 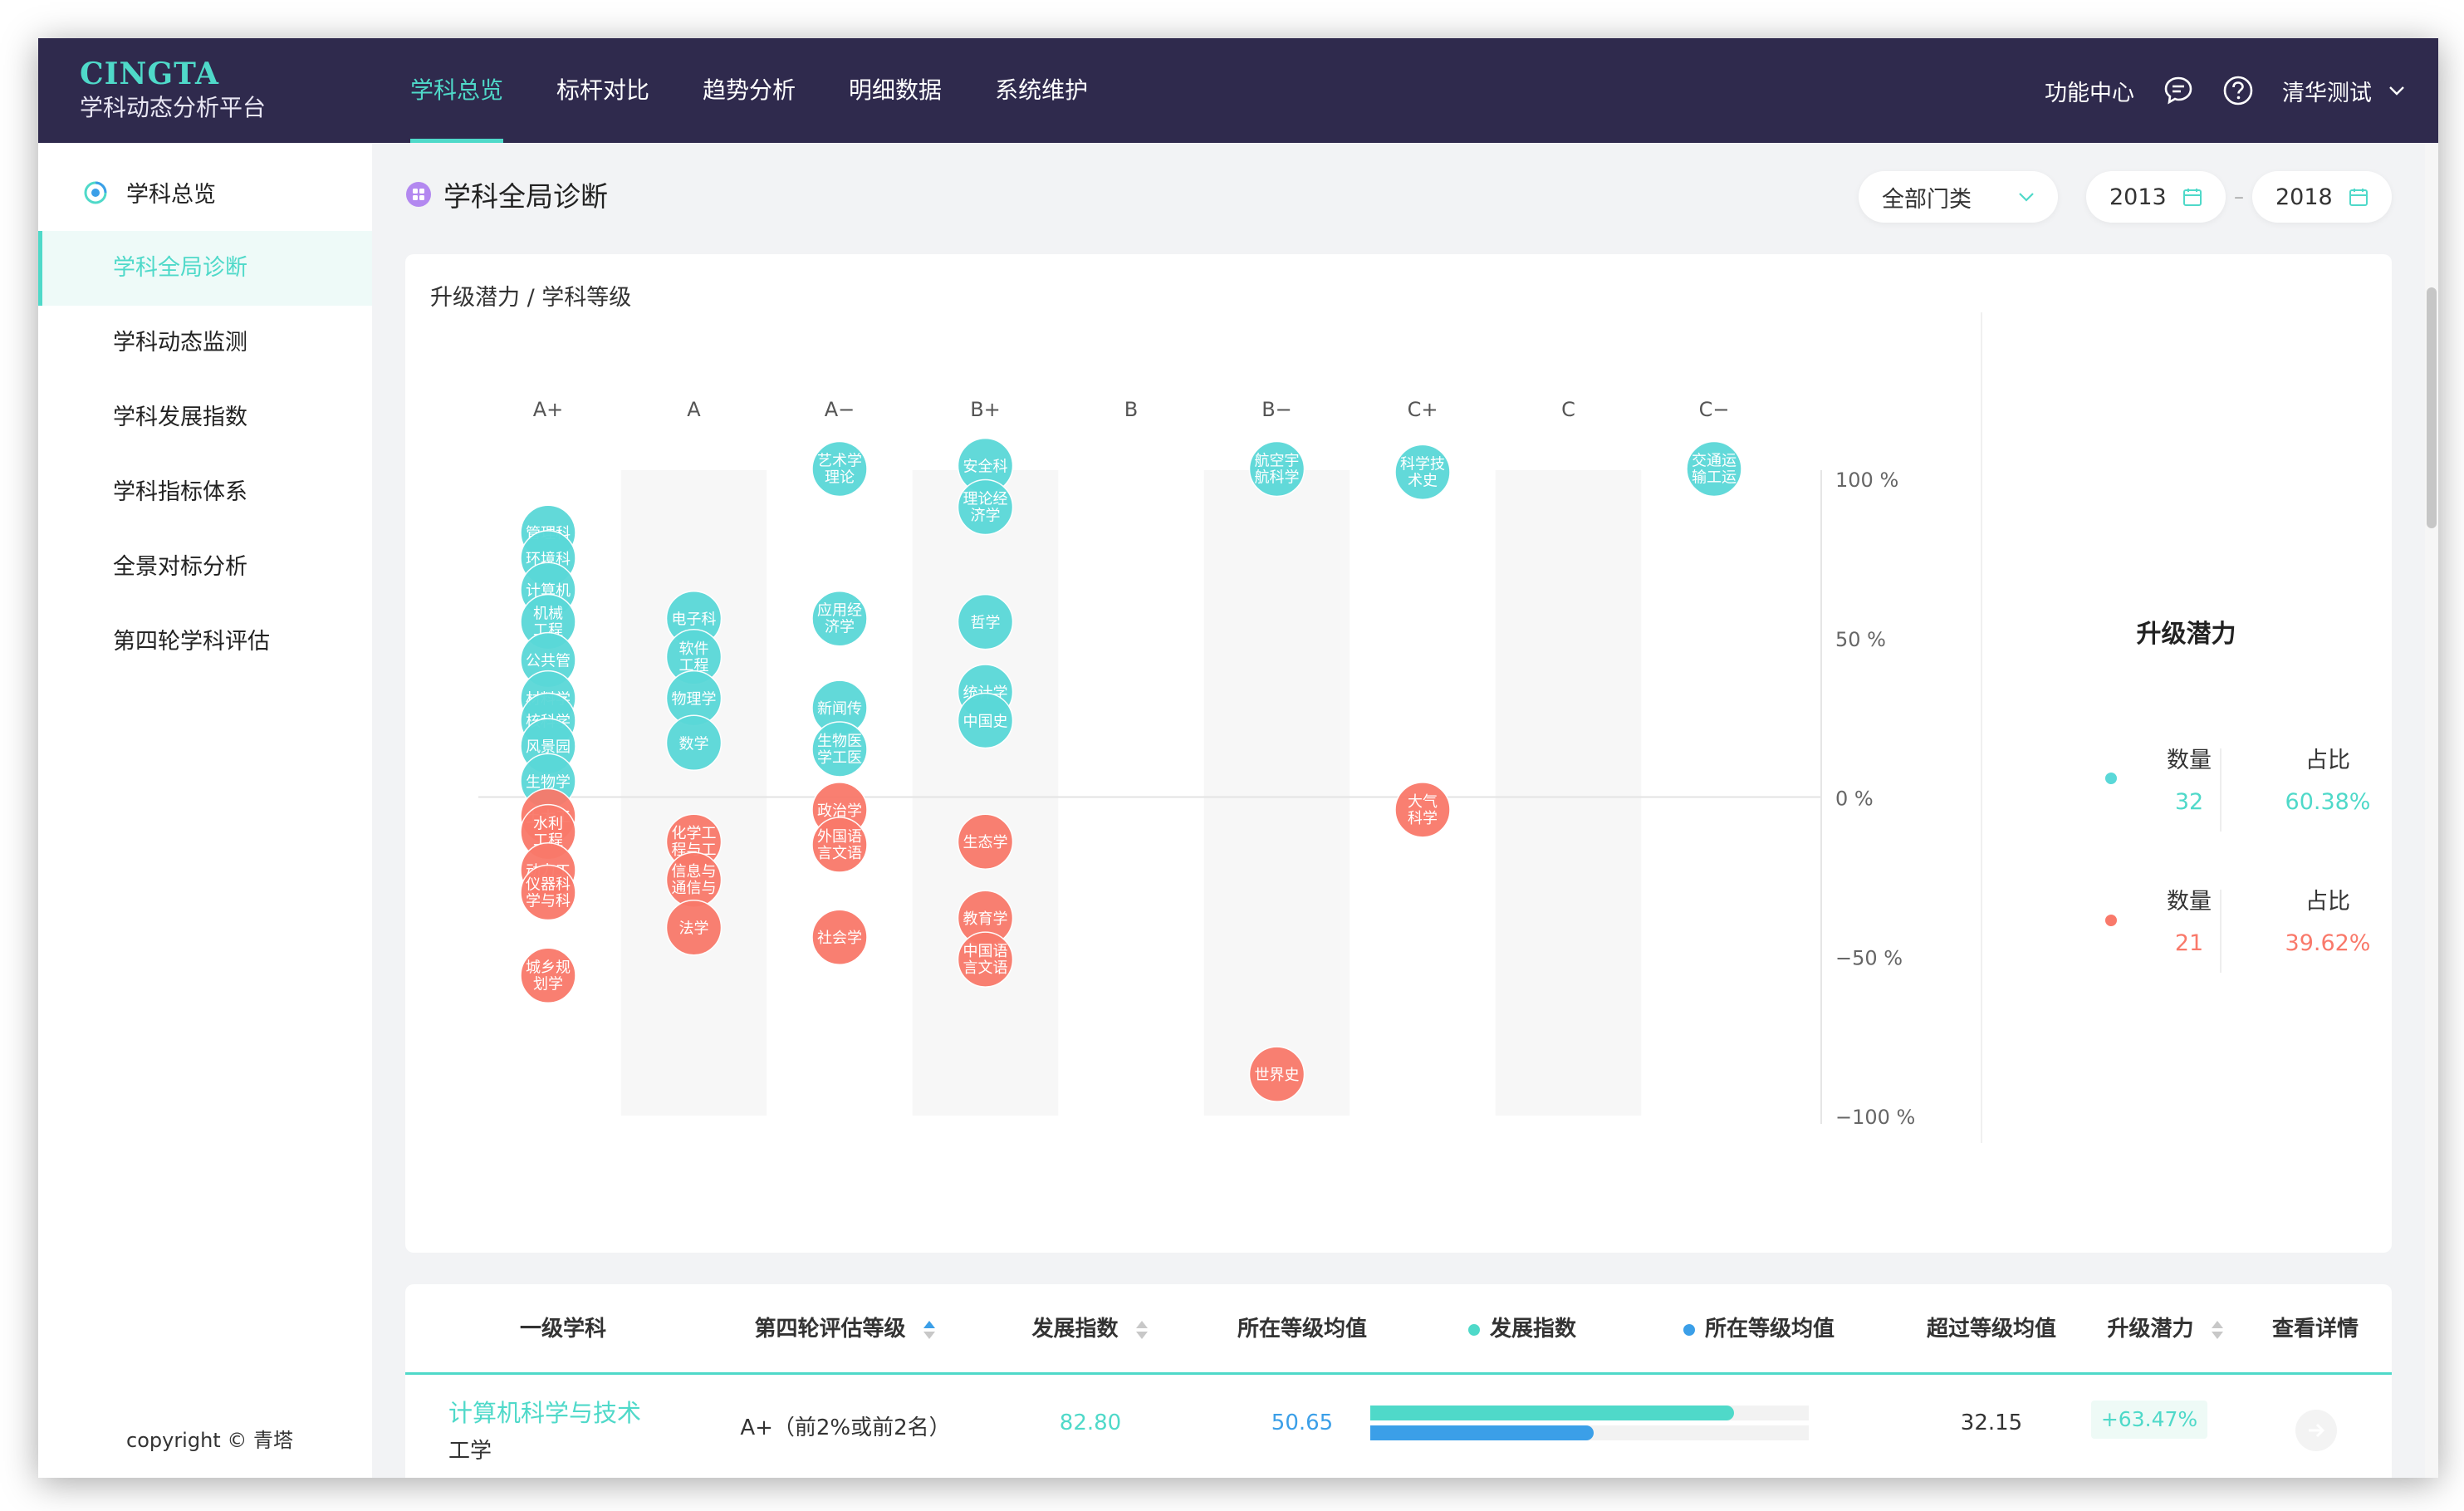 What do you see at coordinates (2138, 197) in the screenshot?
I see `year-start-value: 2013` at bounding box center [2138, 197].